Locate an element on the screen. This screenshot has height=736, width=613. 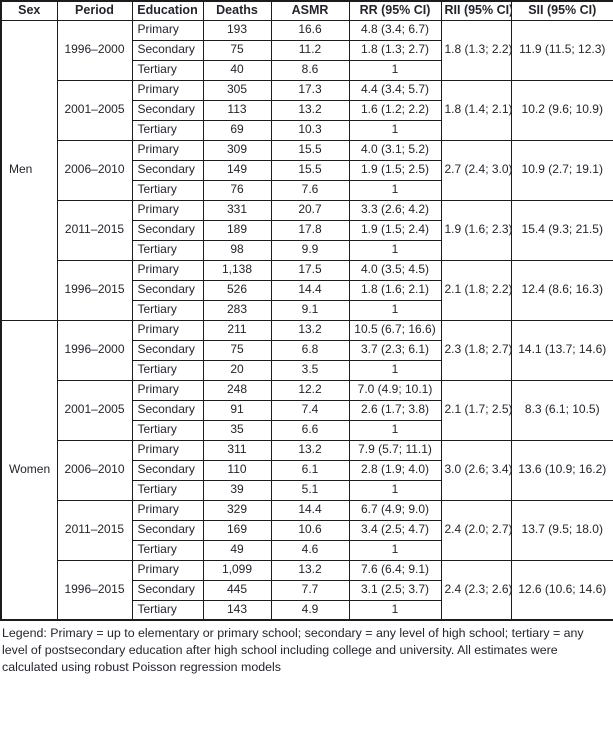
table-row: Secondary 445 7.7 3.1 (2.5; 3.7) is located at coordinates (307, 590).